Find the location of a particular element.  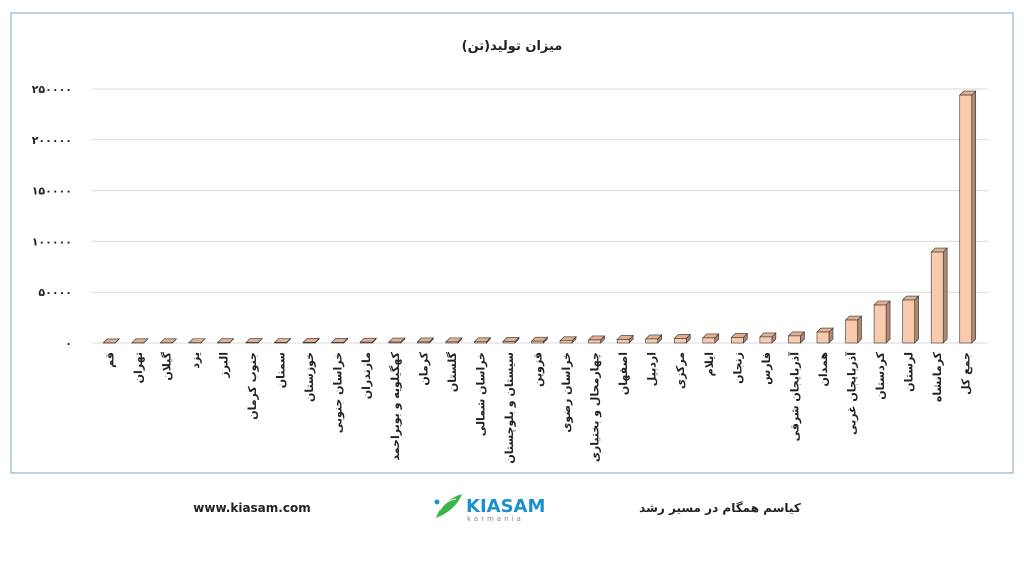

y-tick-label: ۲۰۰۰۰۰ is located at coordinates (52, 140).